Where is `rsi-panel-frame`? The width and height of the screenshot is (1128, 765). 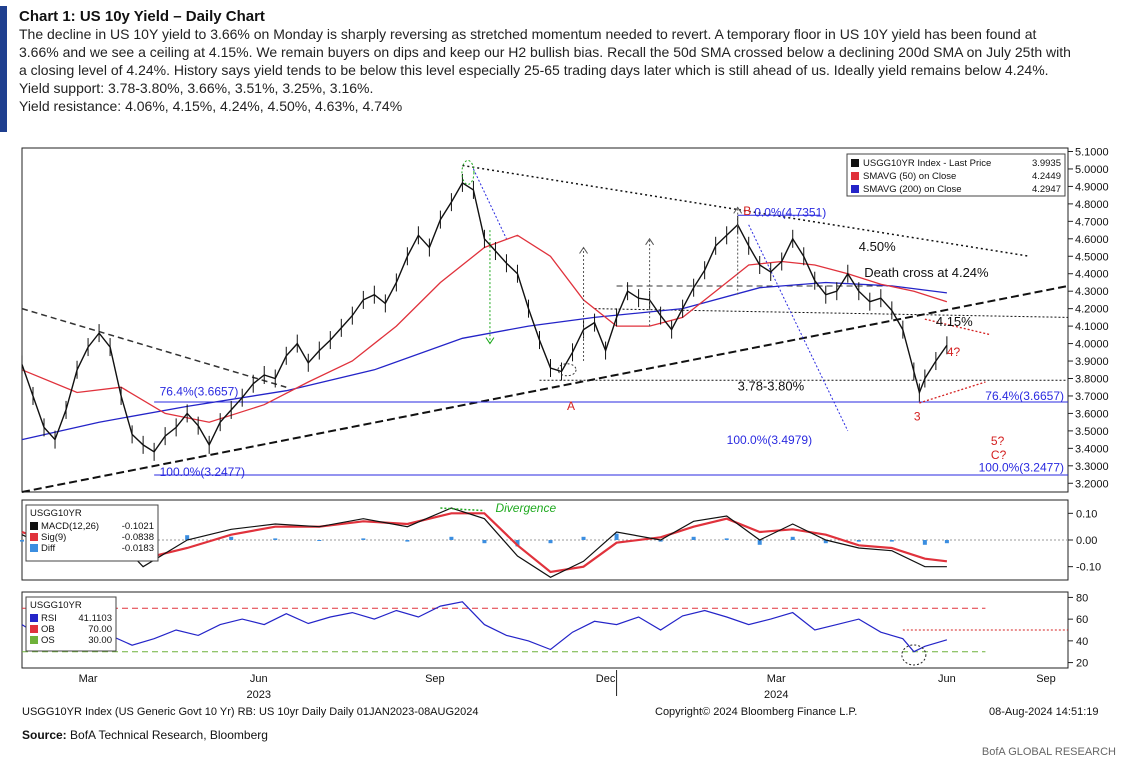
rsi-panel-frame is located at coordinates (545, 630).